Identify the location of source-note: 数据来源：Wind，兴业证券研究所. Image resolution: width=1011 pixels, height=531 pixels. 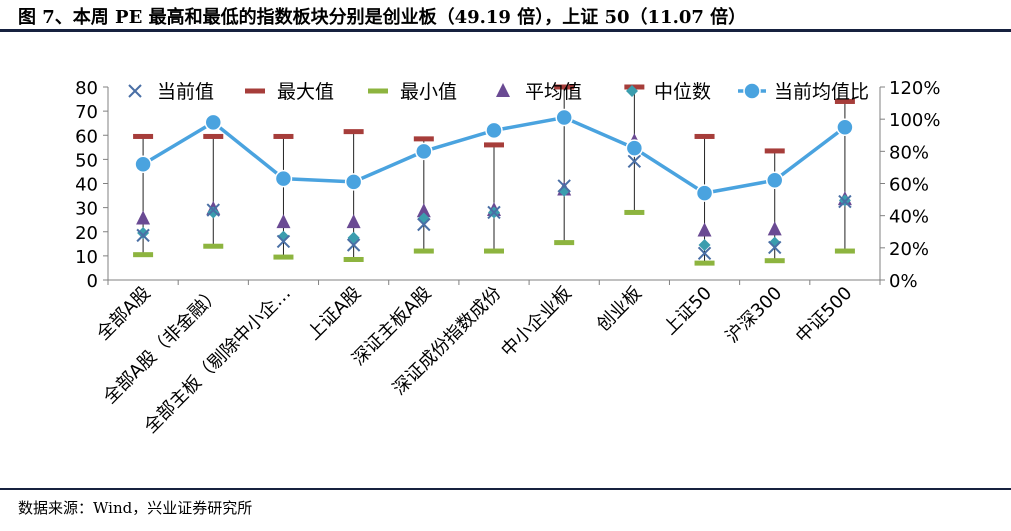
(135, 508).